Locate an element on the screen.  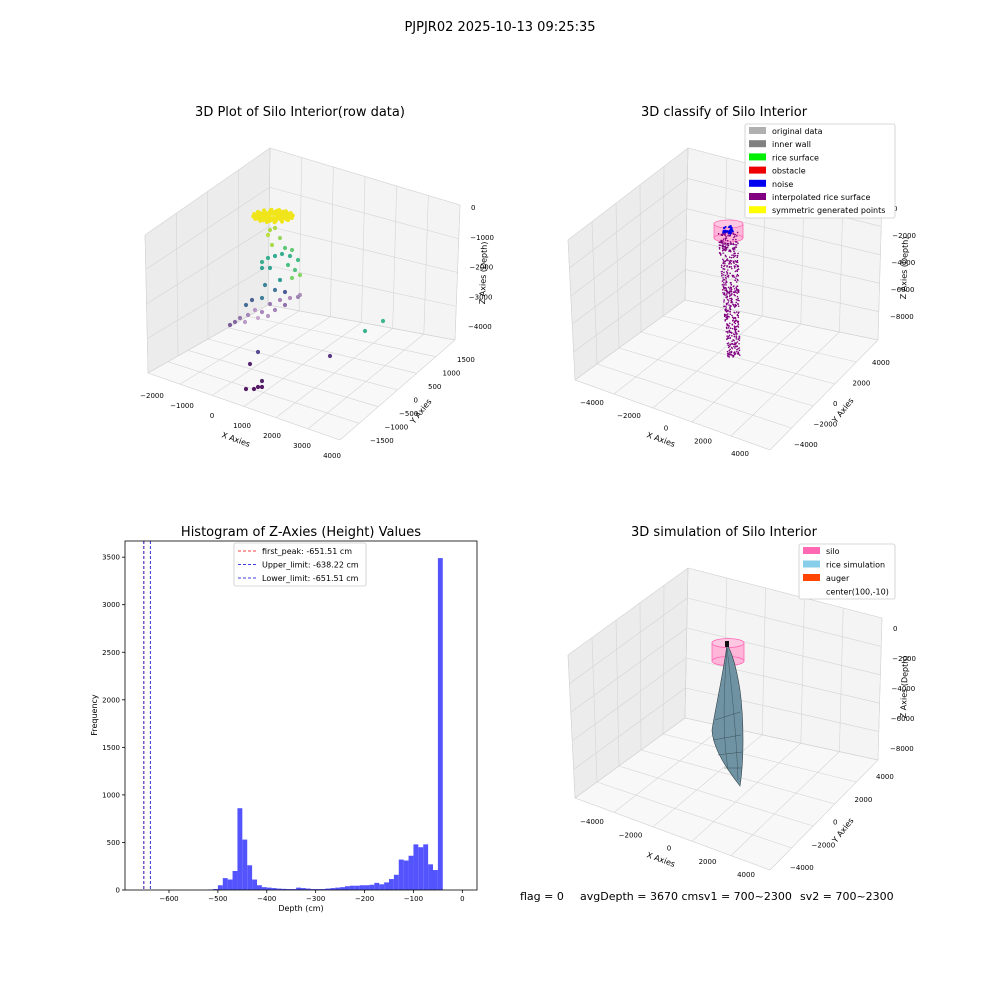
panel-raw-title: 3D Plot of Silo Interior(row data) is located at coordinates (300, 112).